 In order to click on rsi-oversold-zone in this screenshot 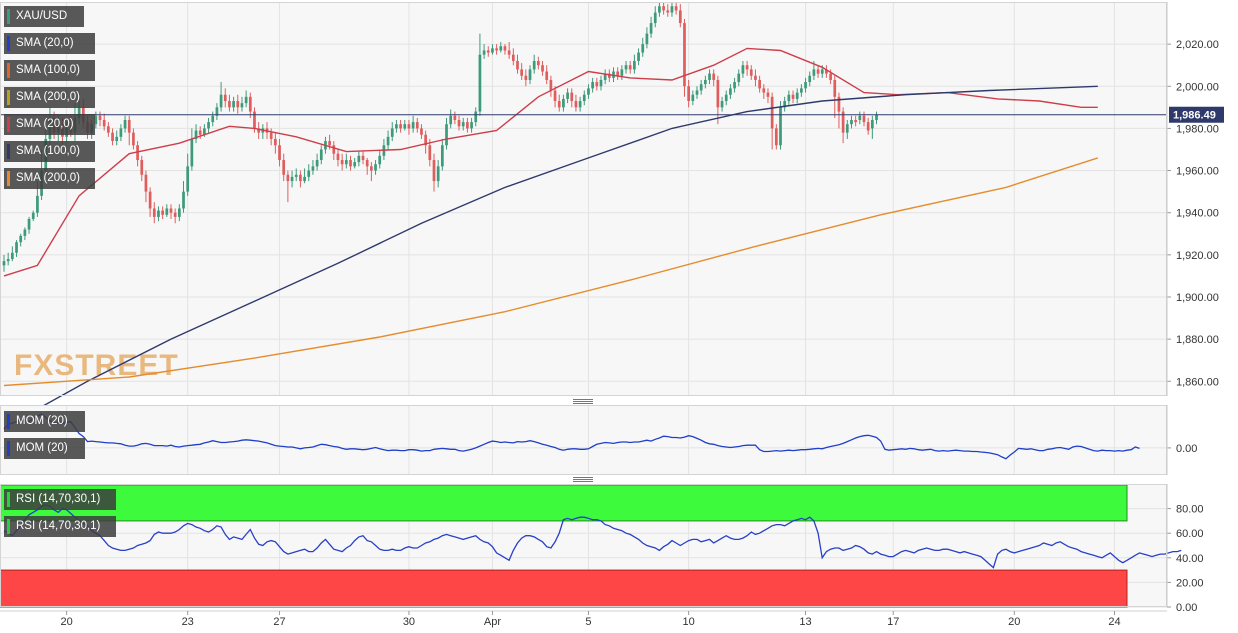, I will do `click(564, 588)`.